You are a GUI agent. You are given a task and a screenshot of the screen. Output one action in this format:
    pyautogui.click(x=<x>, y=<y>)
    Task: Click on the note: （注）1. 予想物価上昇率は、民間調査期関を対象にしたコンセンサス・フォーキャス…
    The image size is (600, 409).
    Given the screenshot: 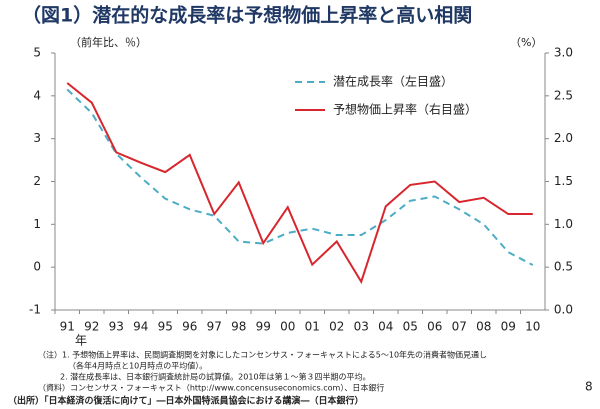 What is the action you would take?
    pyautogui.click(x=262, y=355)
    